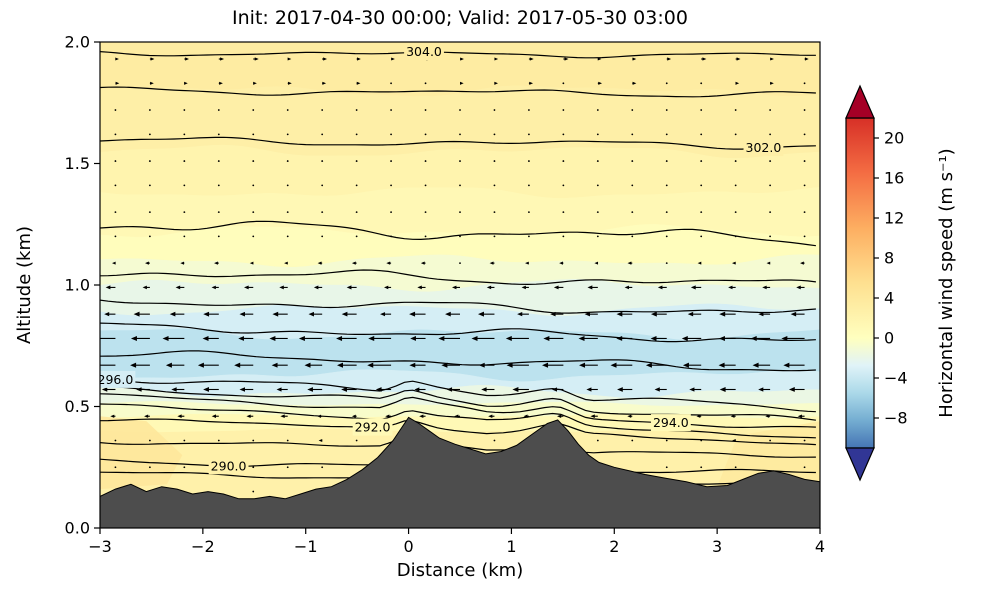 Image resolution: width=1000 pixels, height=604 pixels. What do you see at coordinates (614, 546) in the screenshot?
I see `x-tick-label: 2` at bounding box center [614, 546].